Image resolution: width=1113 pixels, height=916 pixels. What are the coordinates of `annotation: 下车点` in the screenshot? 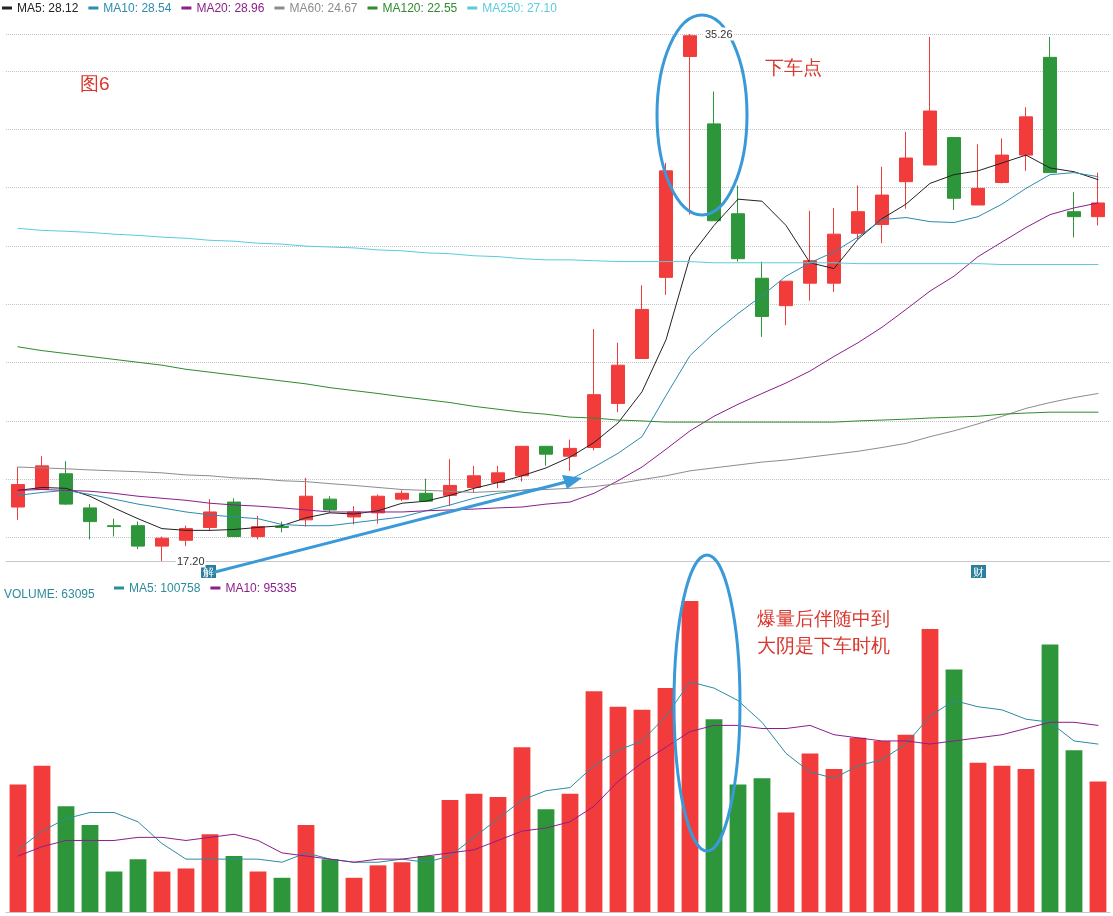 It's located at (793, 67).